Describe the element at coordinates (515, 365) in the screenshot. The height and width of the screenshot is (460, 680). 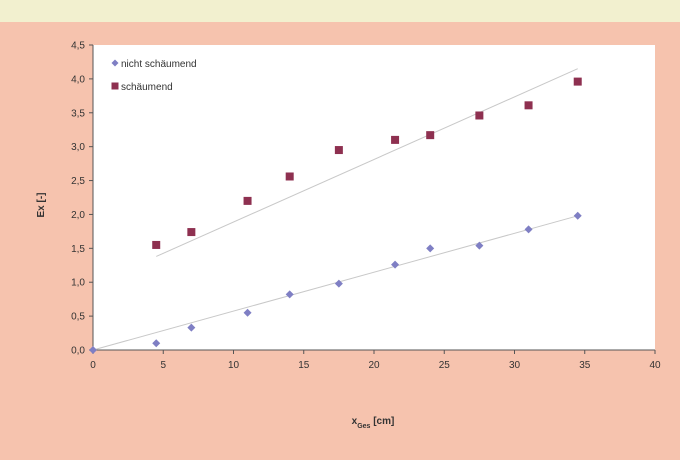
I see `x-tick-label: 30` at that location.